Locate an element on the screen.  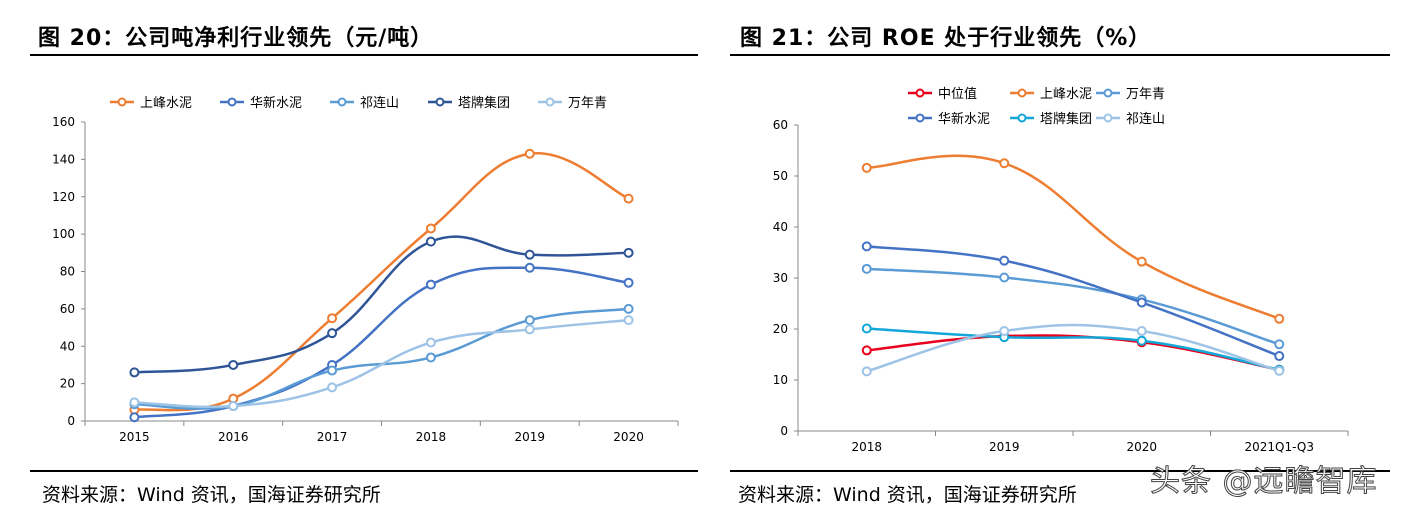
x-tick-label: 2021Q1-Q3 is located at coordinates (1279, 447).